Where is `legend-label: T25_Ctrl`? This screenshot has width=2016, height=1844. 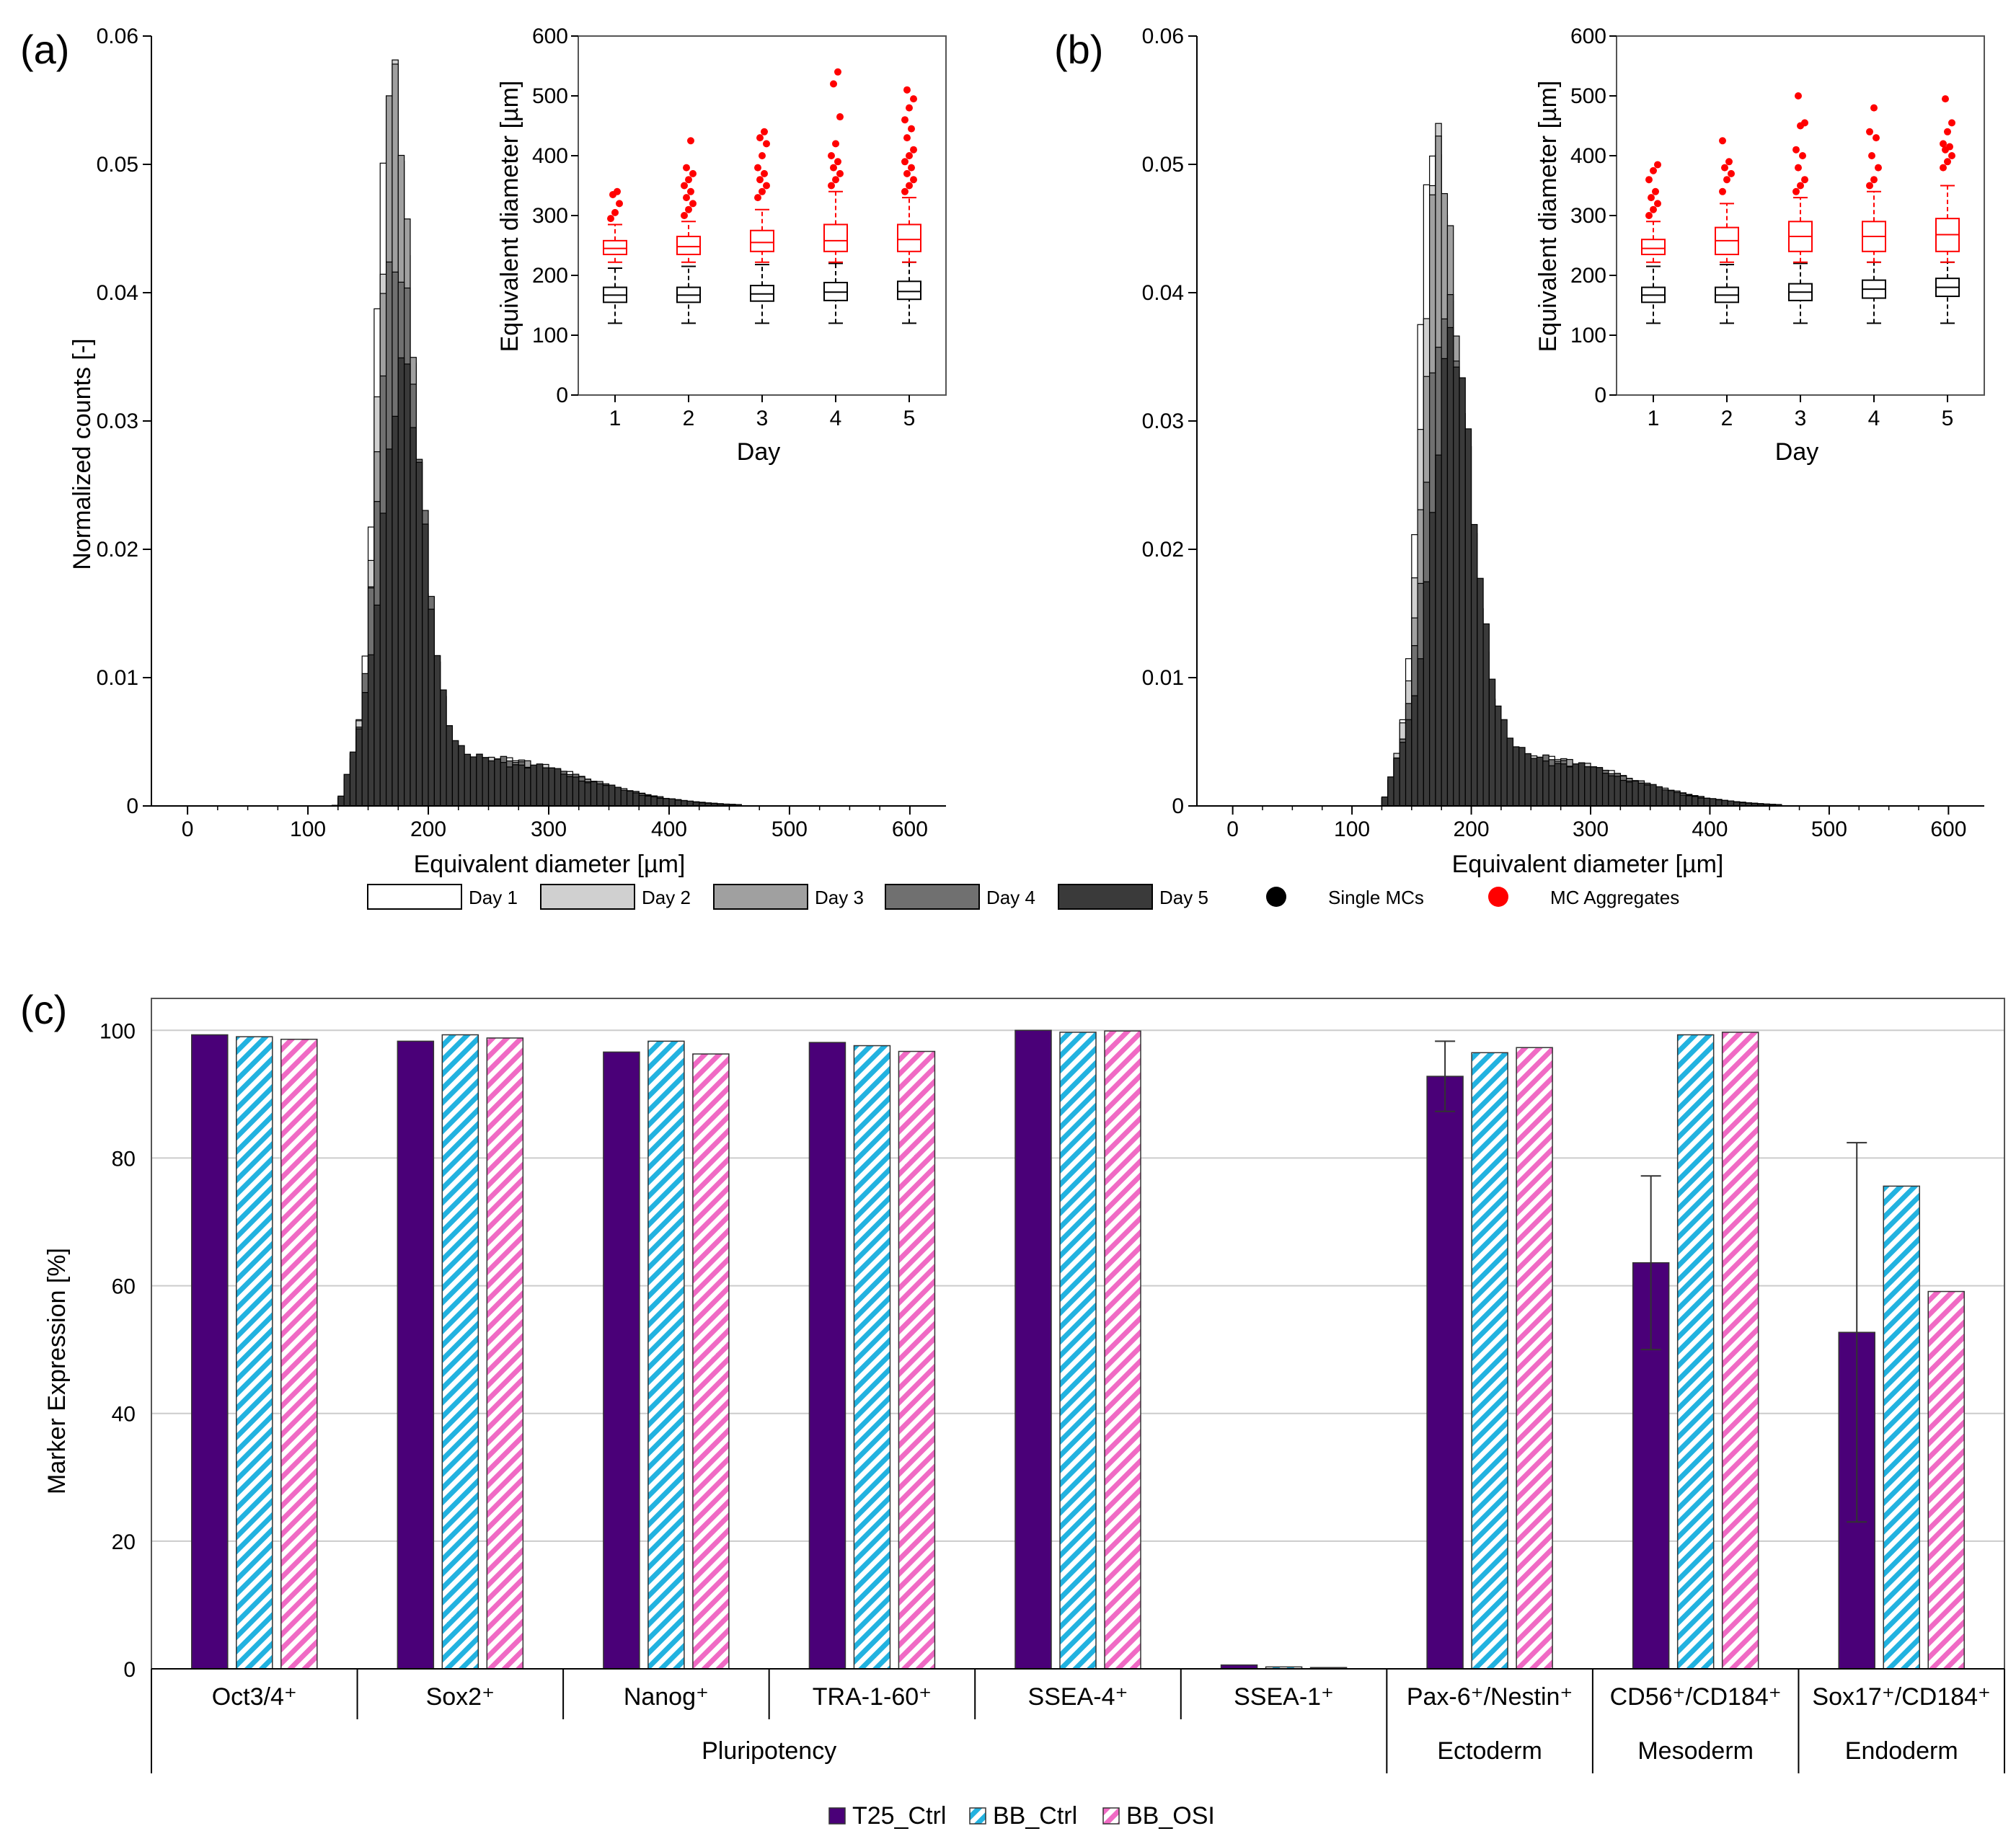 legend-label: T25_Ctrl is located at coordinates (899, 1816).